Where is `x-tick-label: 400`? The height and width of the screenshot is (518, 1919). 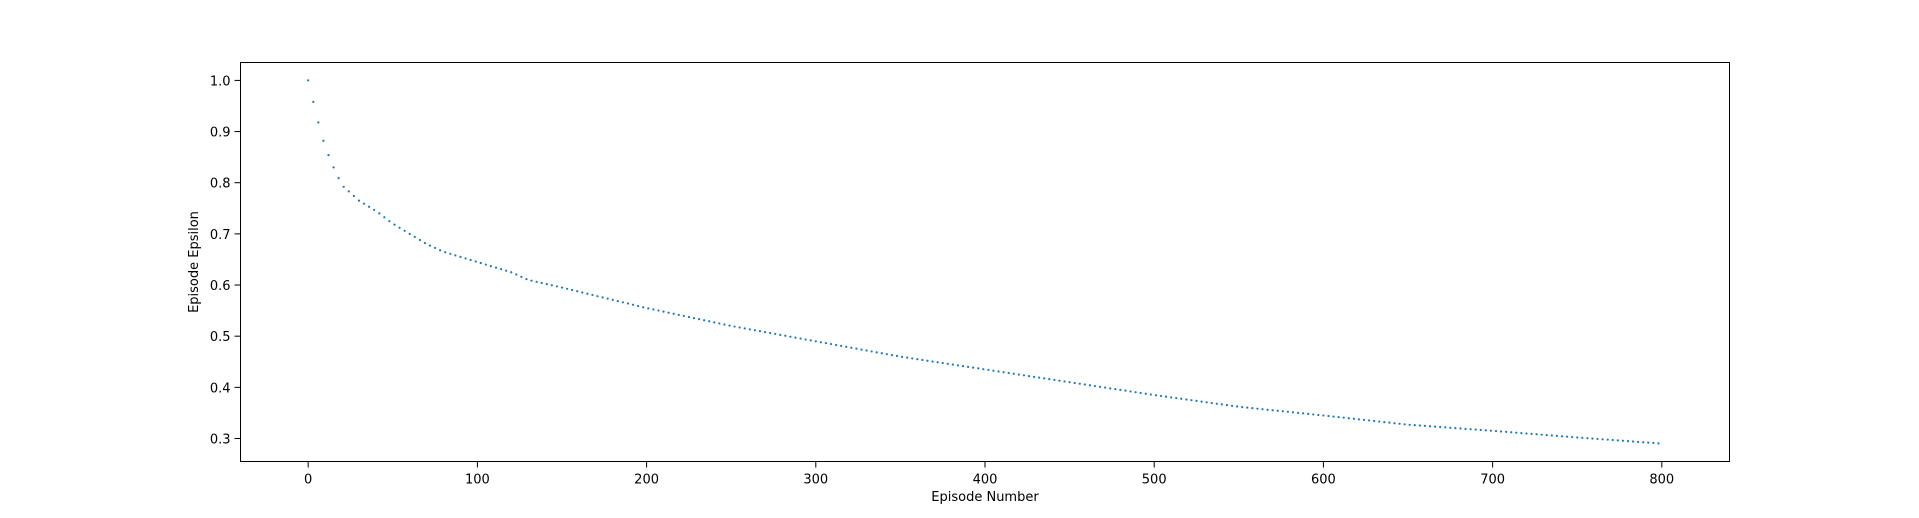 x-tick-label: 400 is located at coordinates (985, 480).